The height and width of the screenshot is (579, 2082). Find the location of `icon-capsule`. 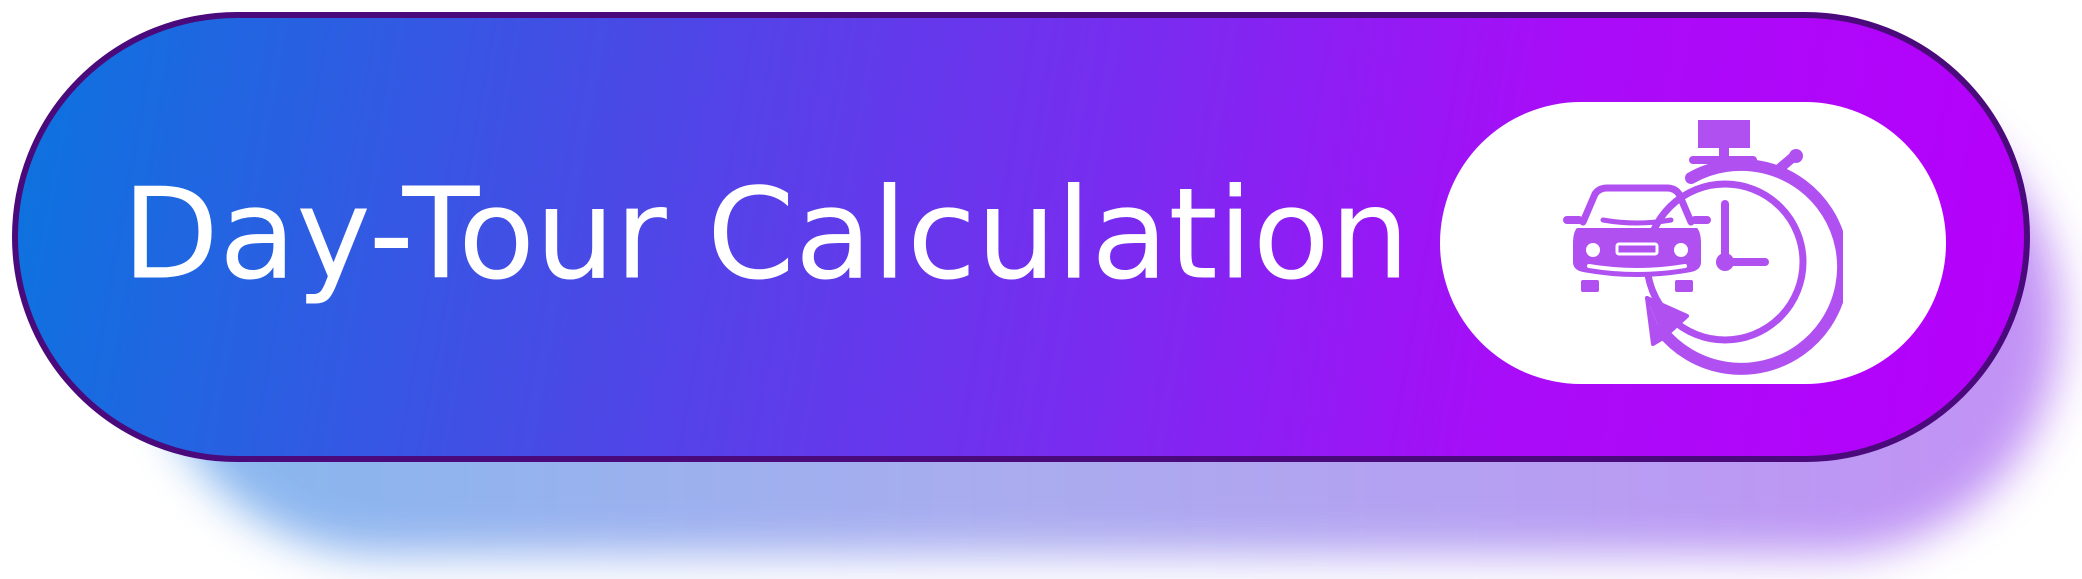

icon-capsule is located at coordinates (1693, 243).